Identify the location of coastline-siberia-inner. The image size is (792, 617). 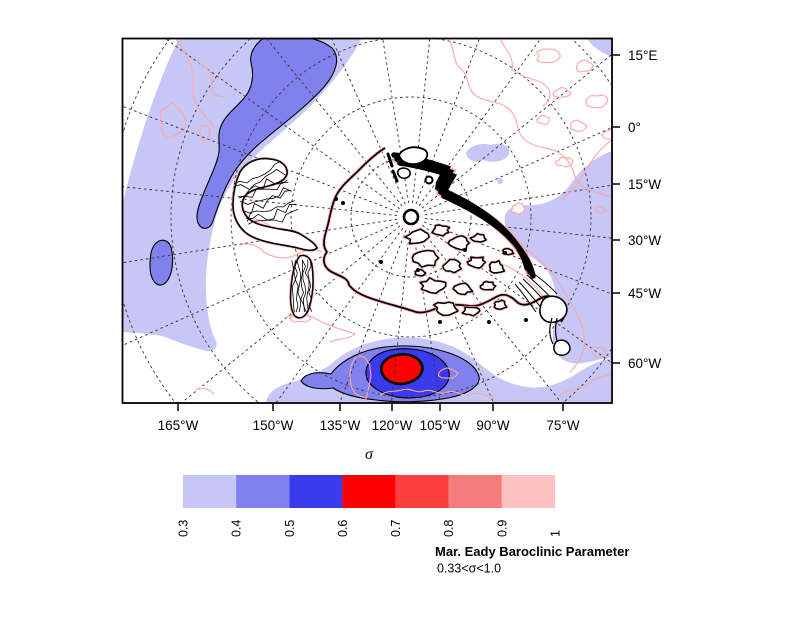
(525, 73).